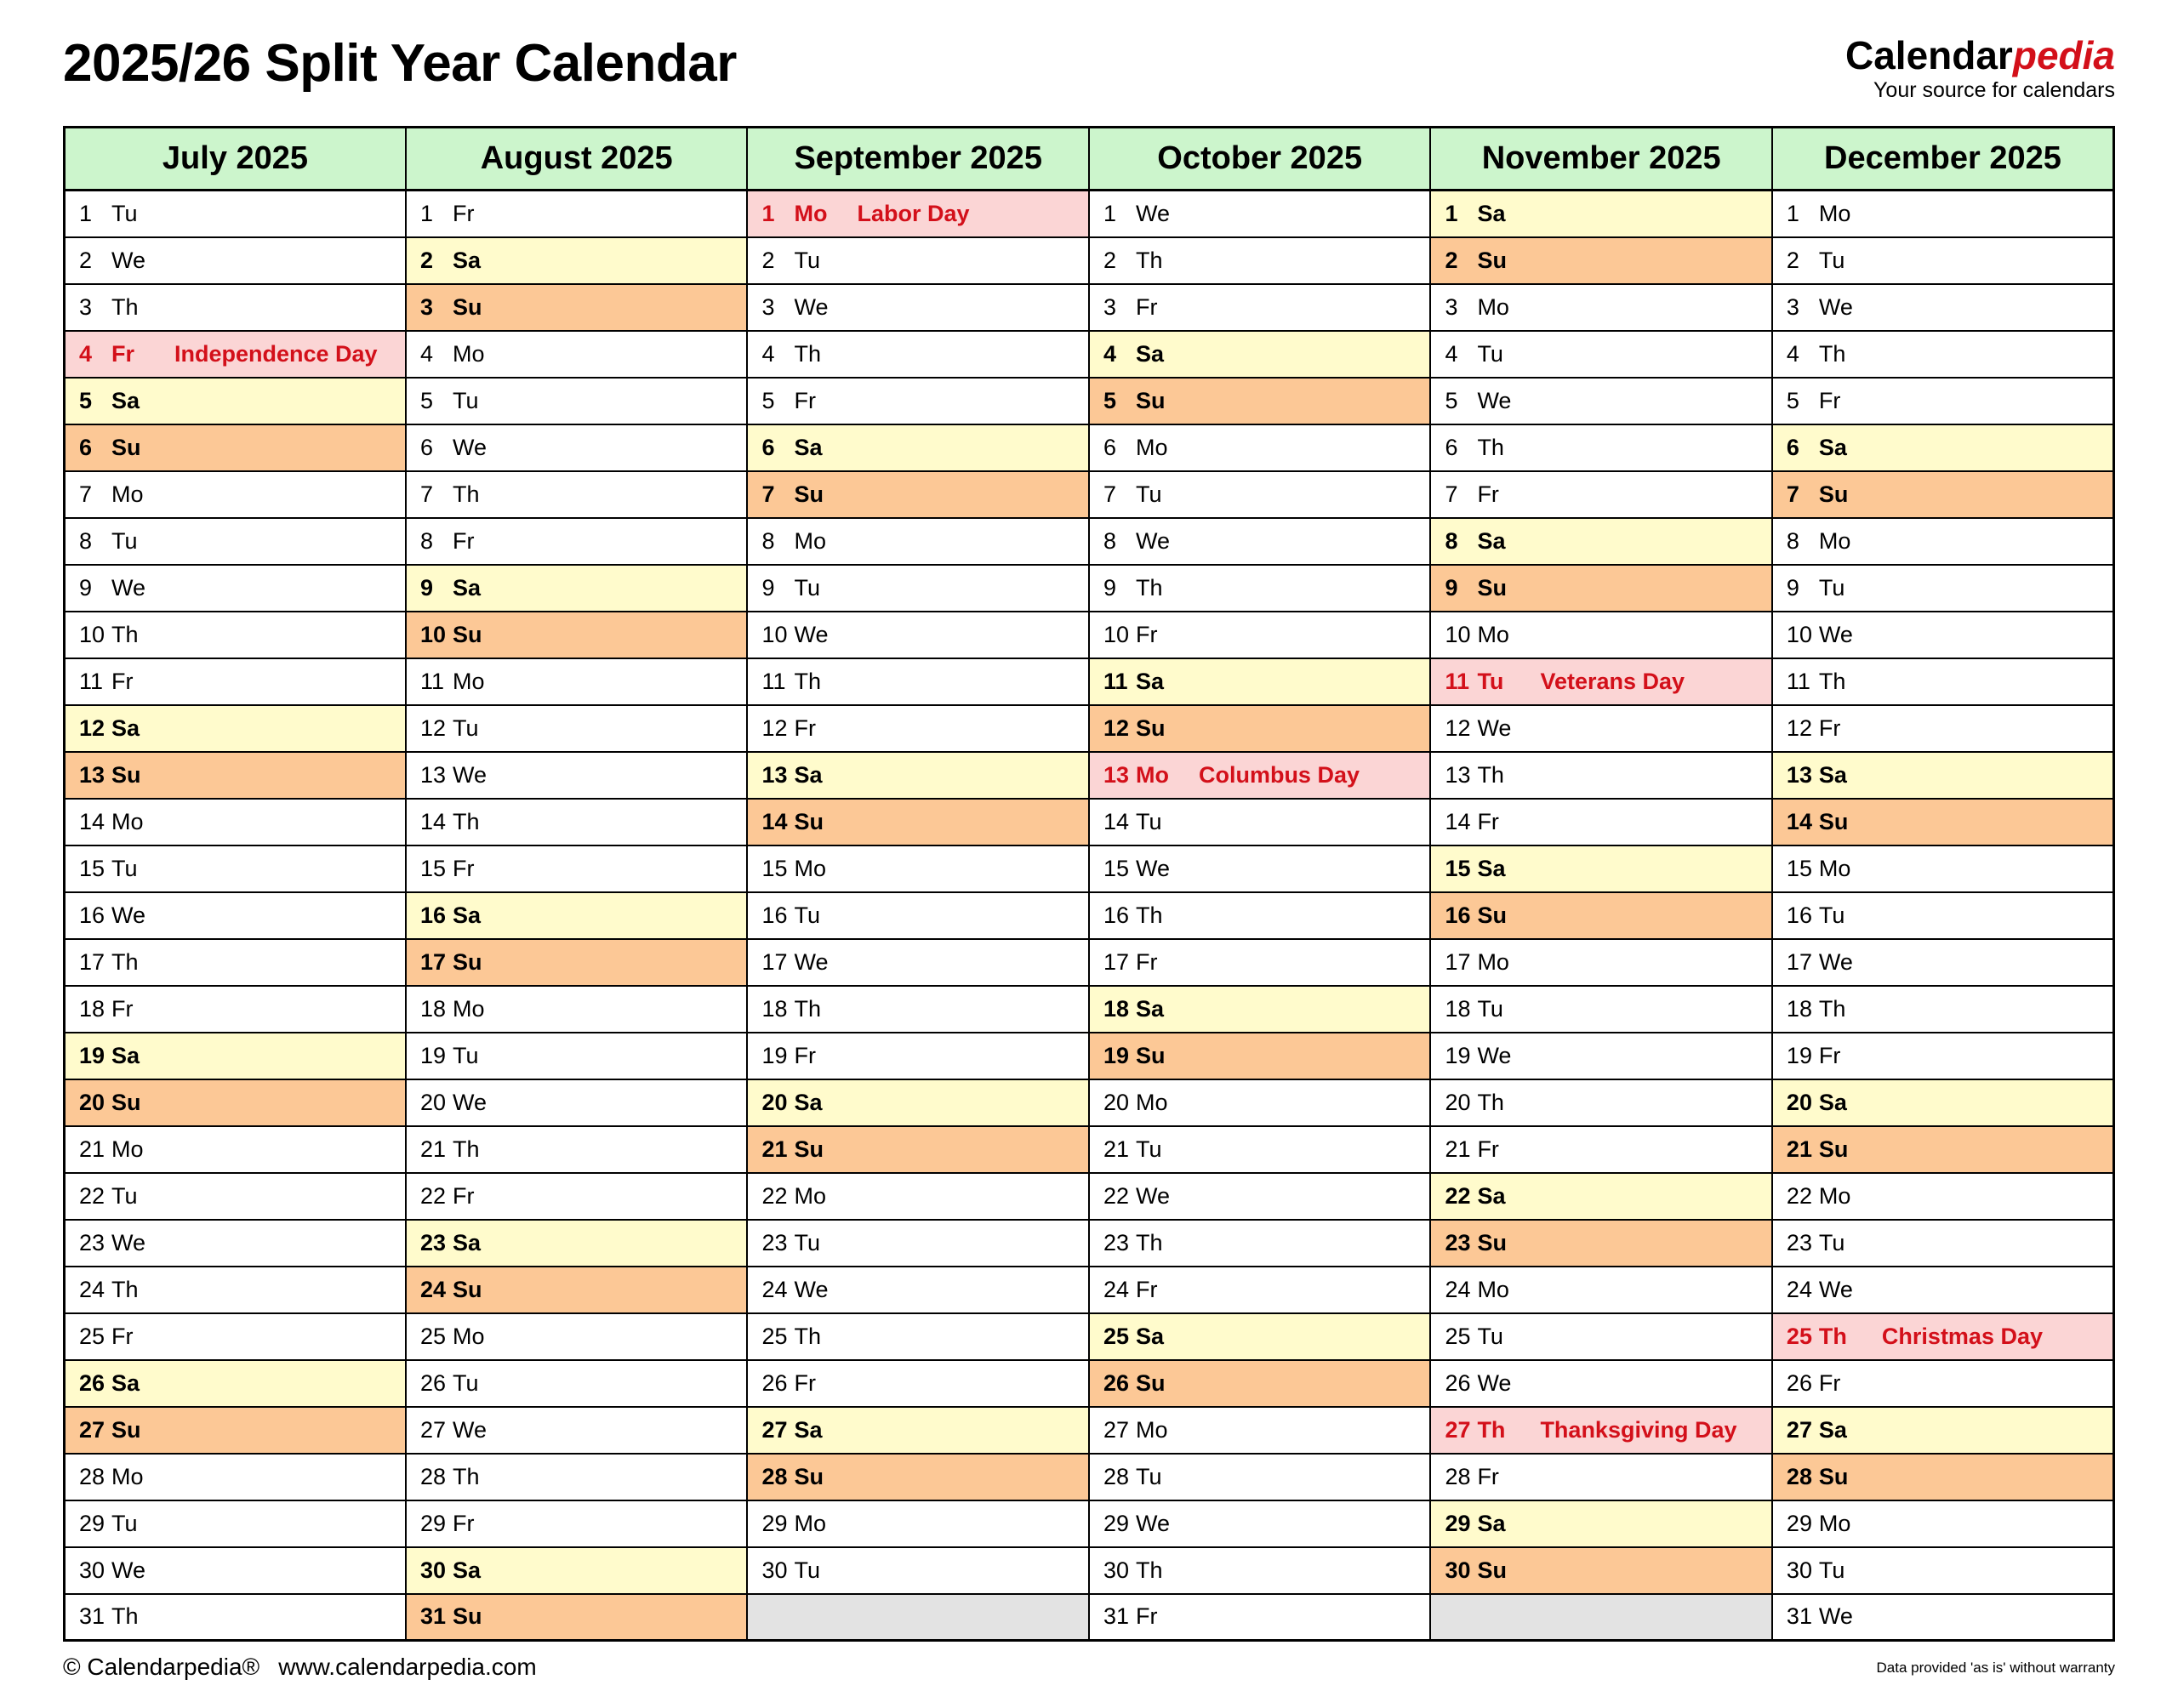  Describe the element at coordinates (918, 681) in the screenshot. I see `day-cell: 11 Th` at that location.